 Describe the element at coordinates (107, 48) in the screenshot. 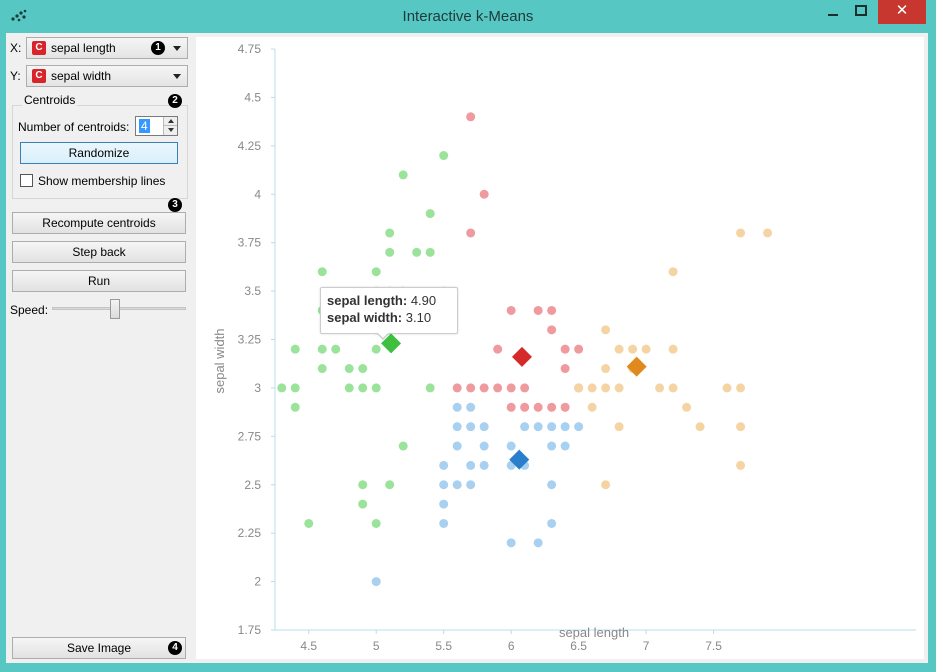

I see `x-attribute-combo: C sepal length` at that location.